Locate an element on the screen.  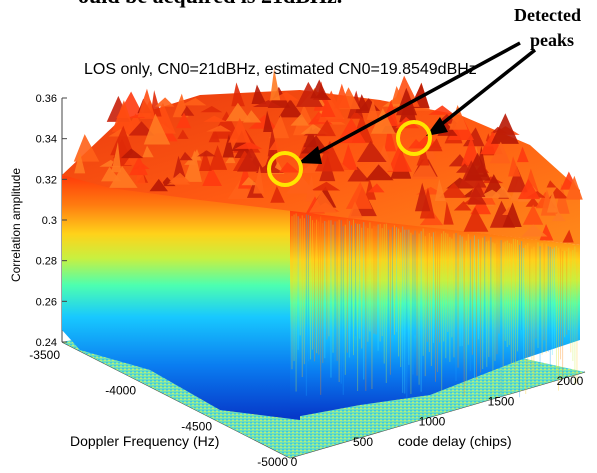
y-tick-label: 500 is located at coordinates (363, 442).